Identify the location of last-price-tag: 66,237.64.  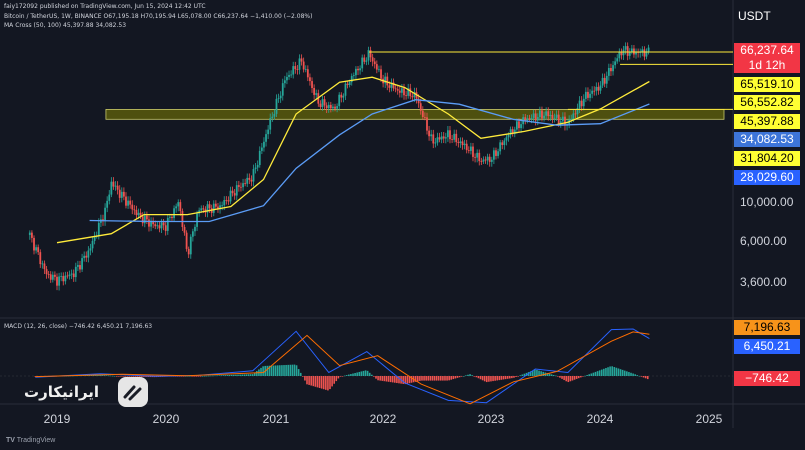
(767, 50).